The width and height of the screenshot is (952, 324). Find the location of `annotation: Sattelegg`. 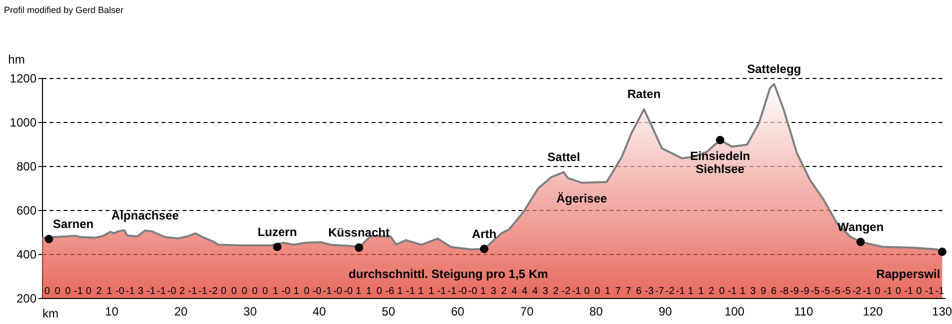

annotation: Sattelegg is located at coordinates (774, 69).